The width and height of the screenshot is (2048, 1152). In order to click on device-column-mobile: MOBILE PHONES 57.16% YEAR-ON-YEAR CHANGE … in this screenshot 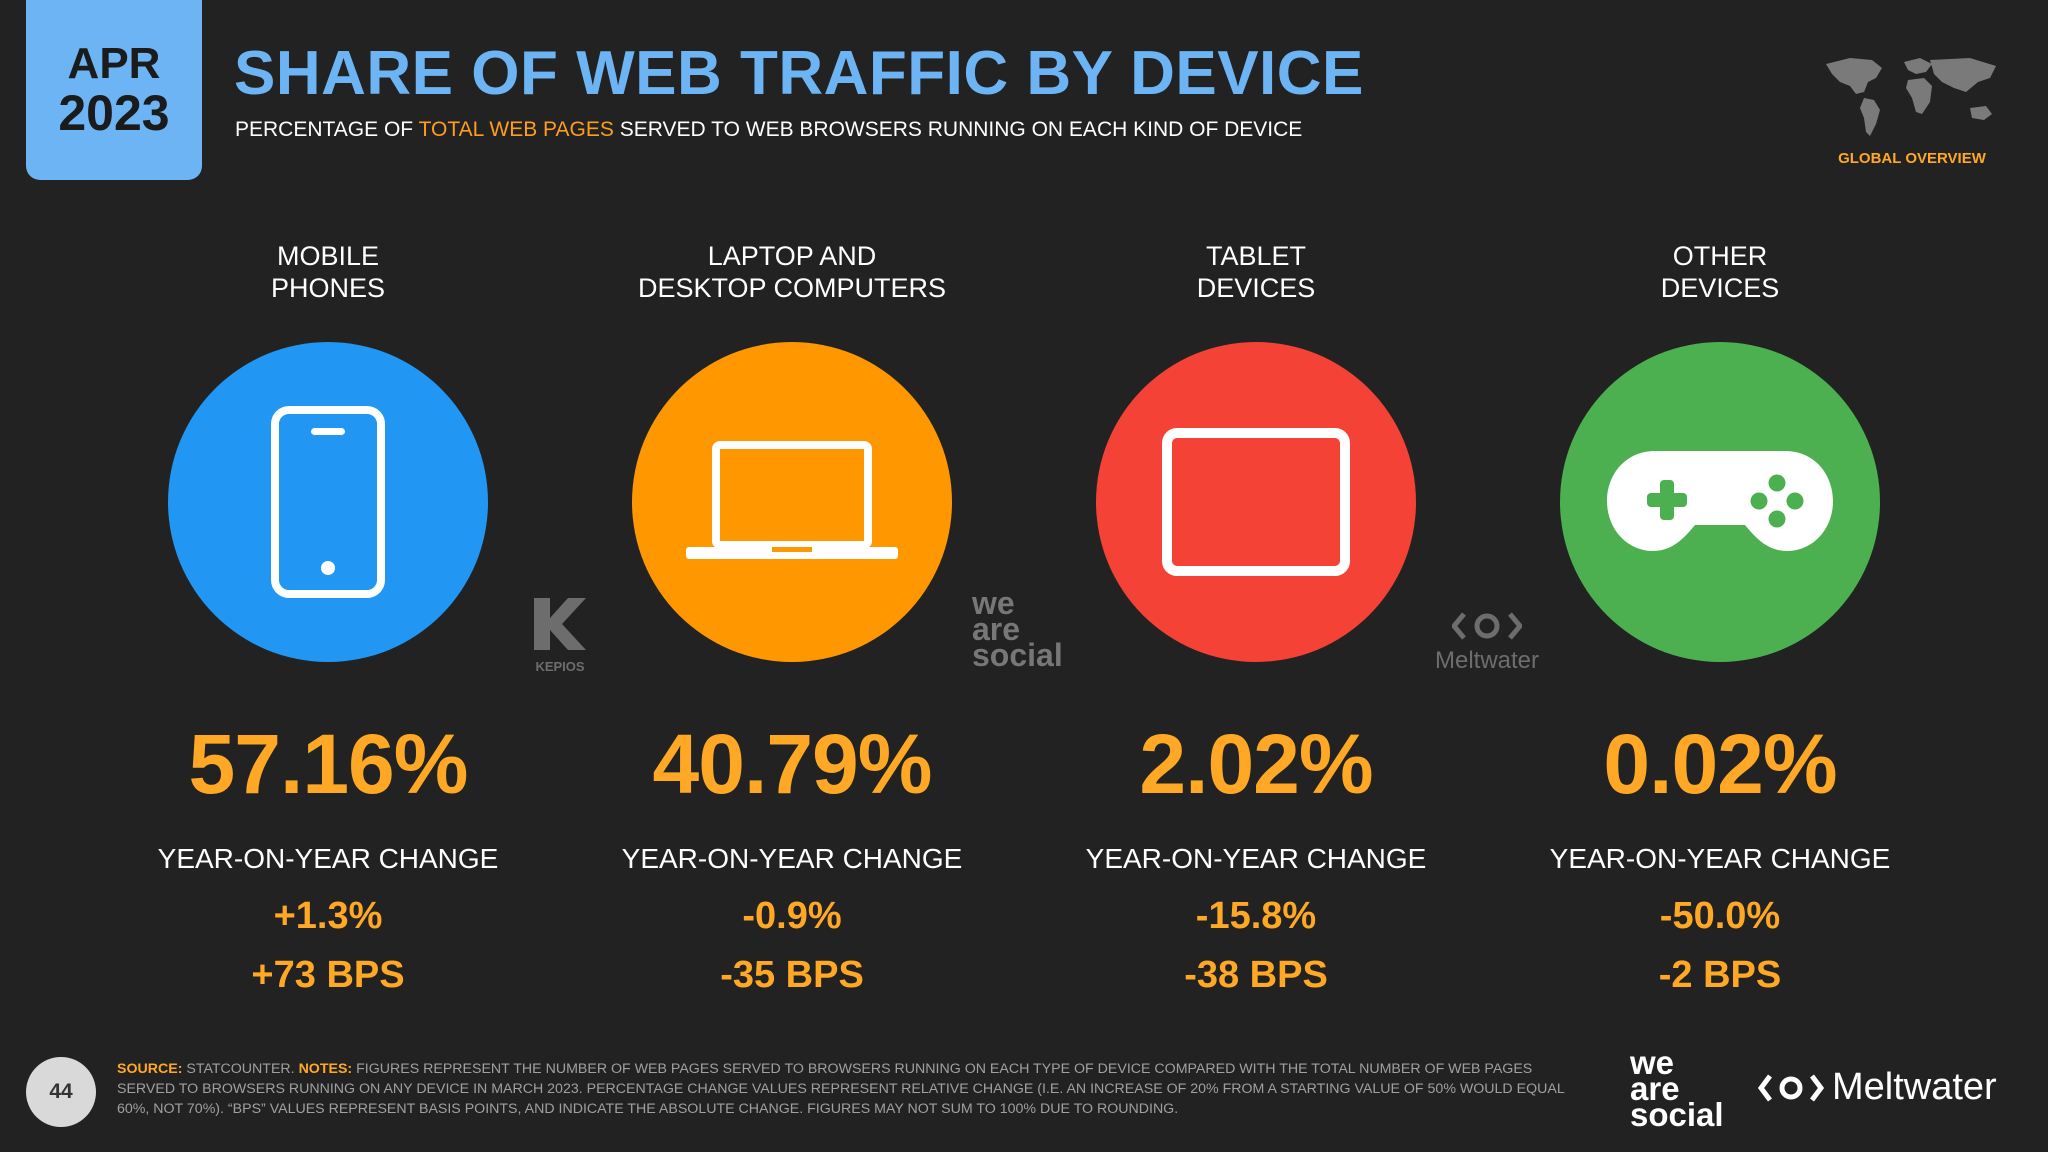, I will do `click(328, 618)`.